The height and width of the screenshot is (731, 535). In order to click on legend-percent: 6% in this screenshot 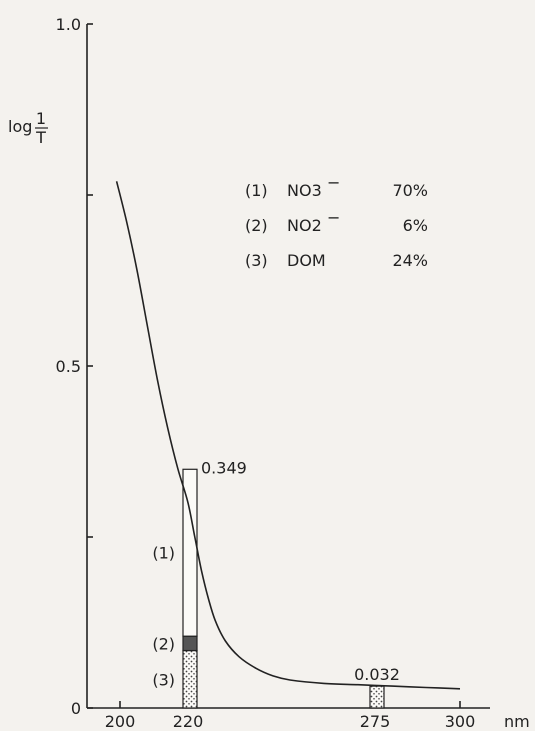, I will do `click(415, 225)`.